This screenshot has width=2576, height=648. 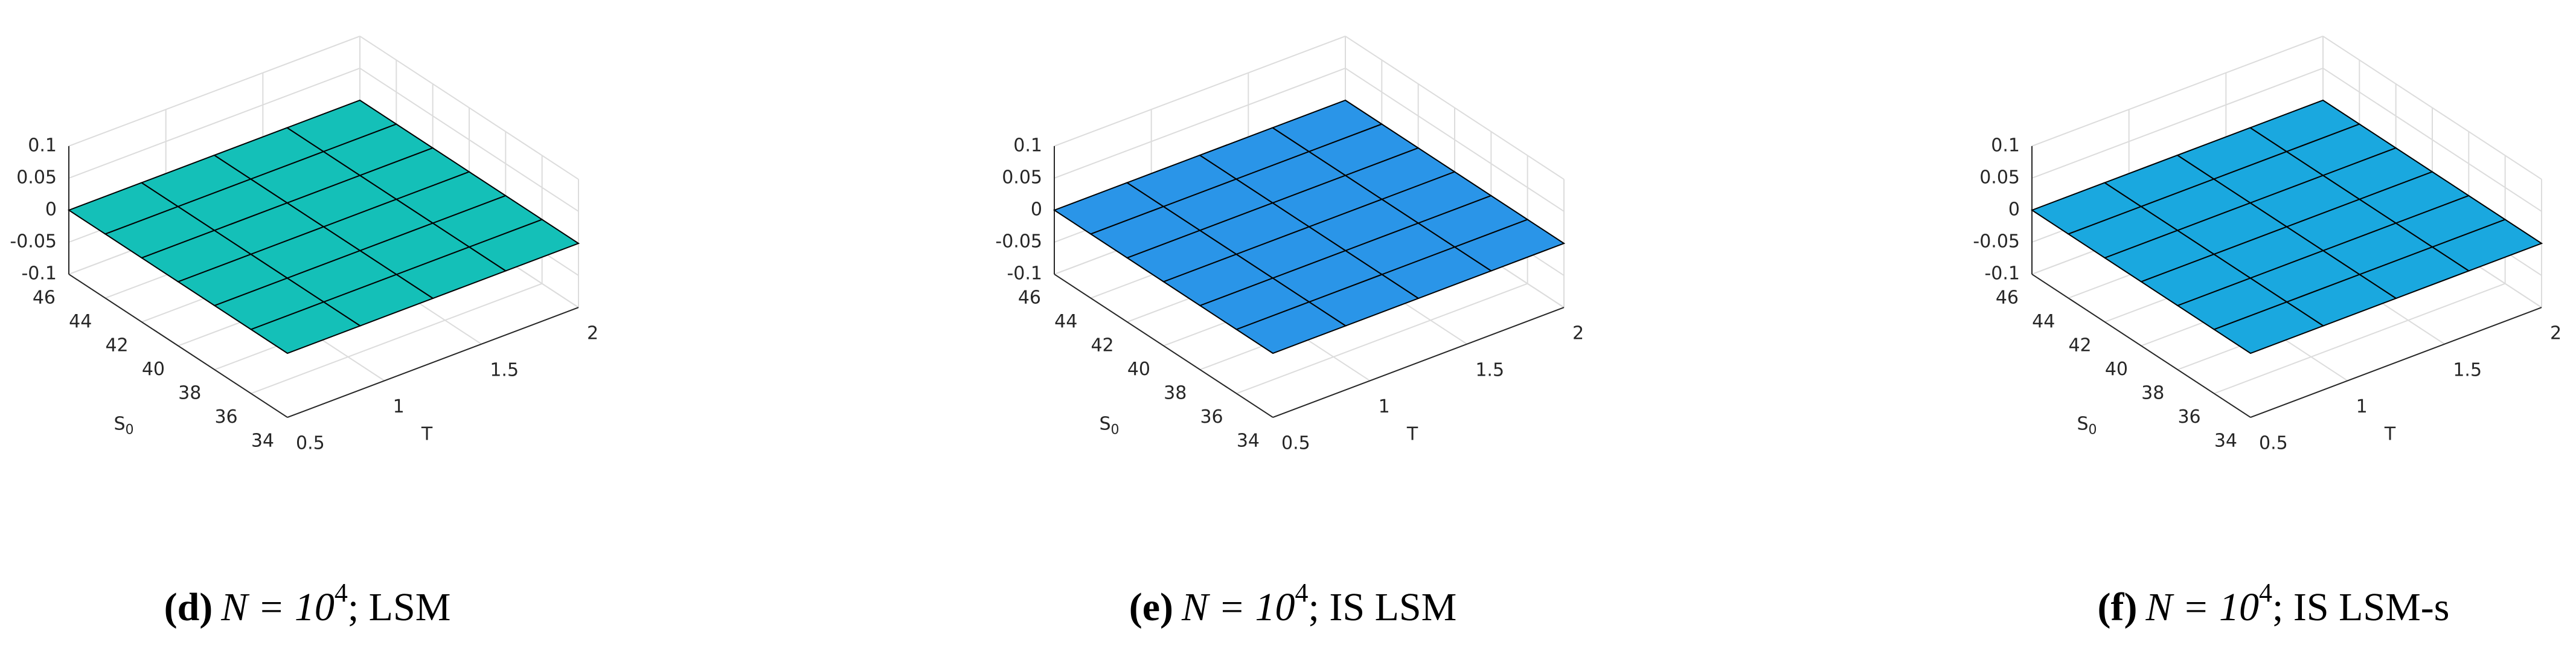 I want to click on caption-label: (f), so click(x=2118, y=607).